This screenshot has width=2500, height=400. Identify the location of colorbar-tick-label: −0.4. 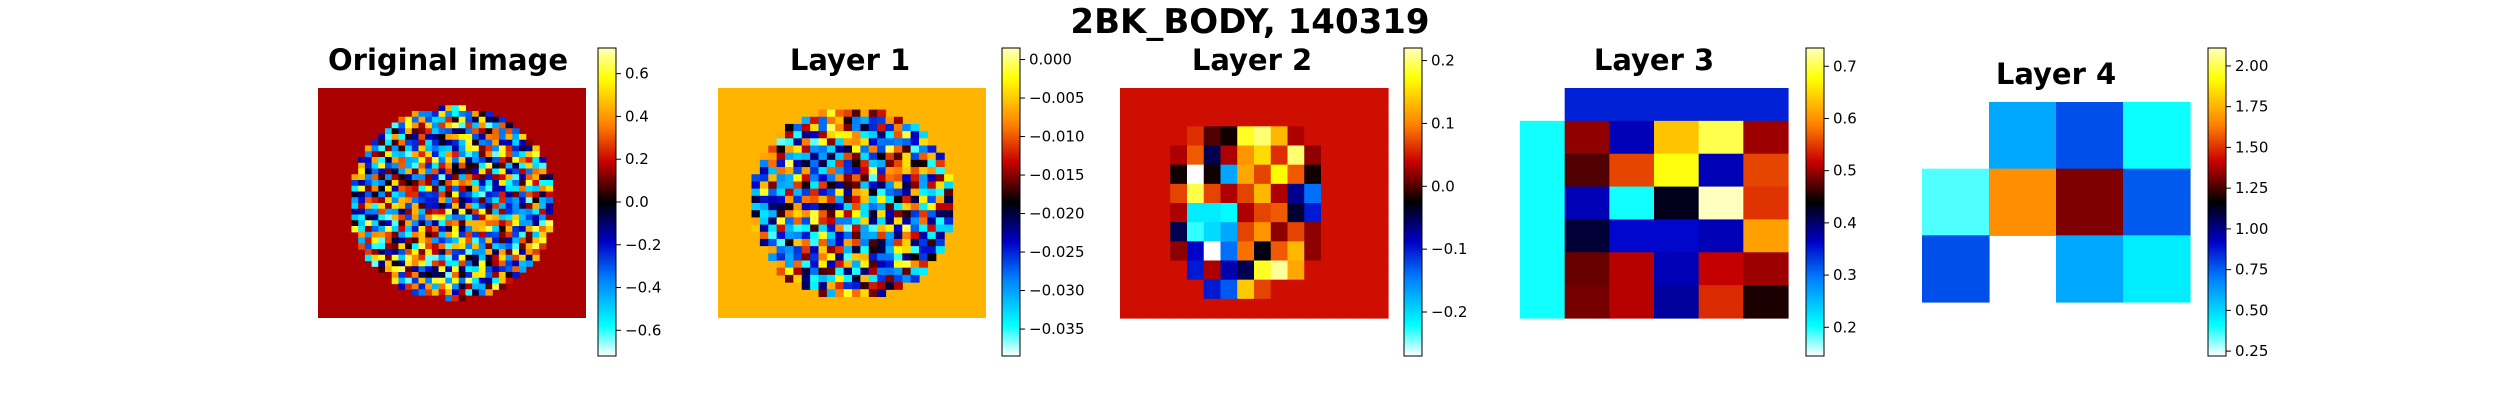
(643, 288).